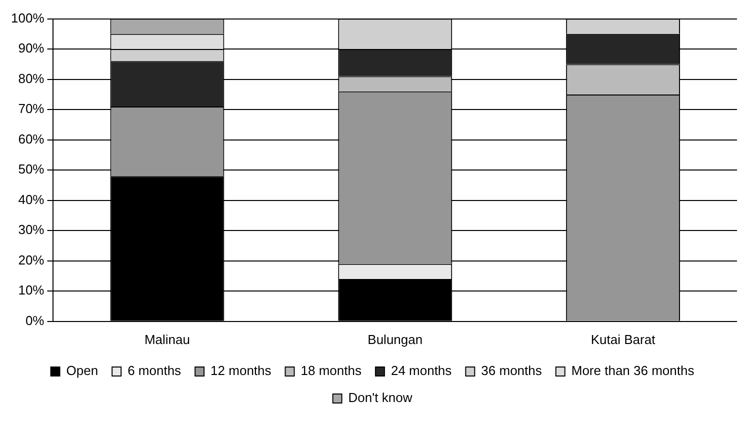  What do you see at coordinates (633, 370) in the screenshot?
I see `legend-label: More than 36 months` at bounding box center [633, 370].